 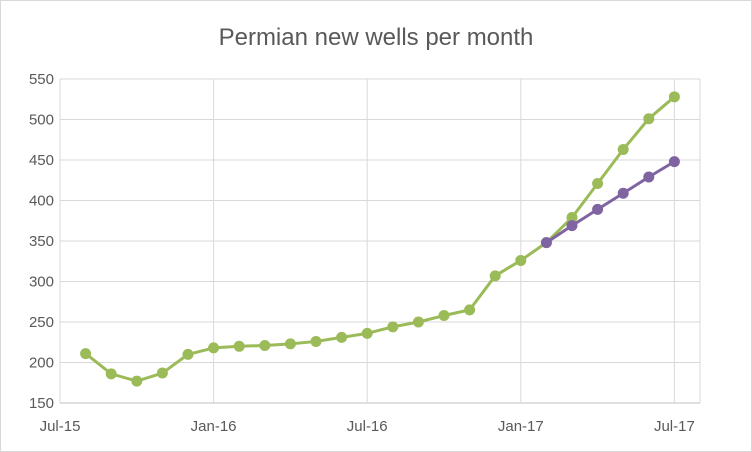 I want to click on x-tick-label: Jul-17, so click(x=674, y=426).